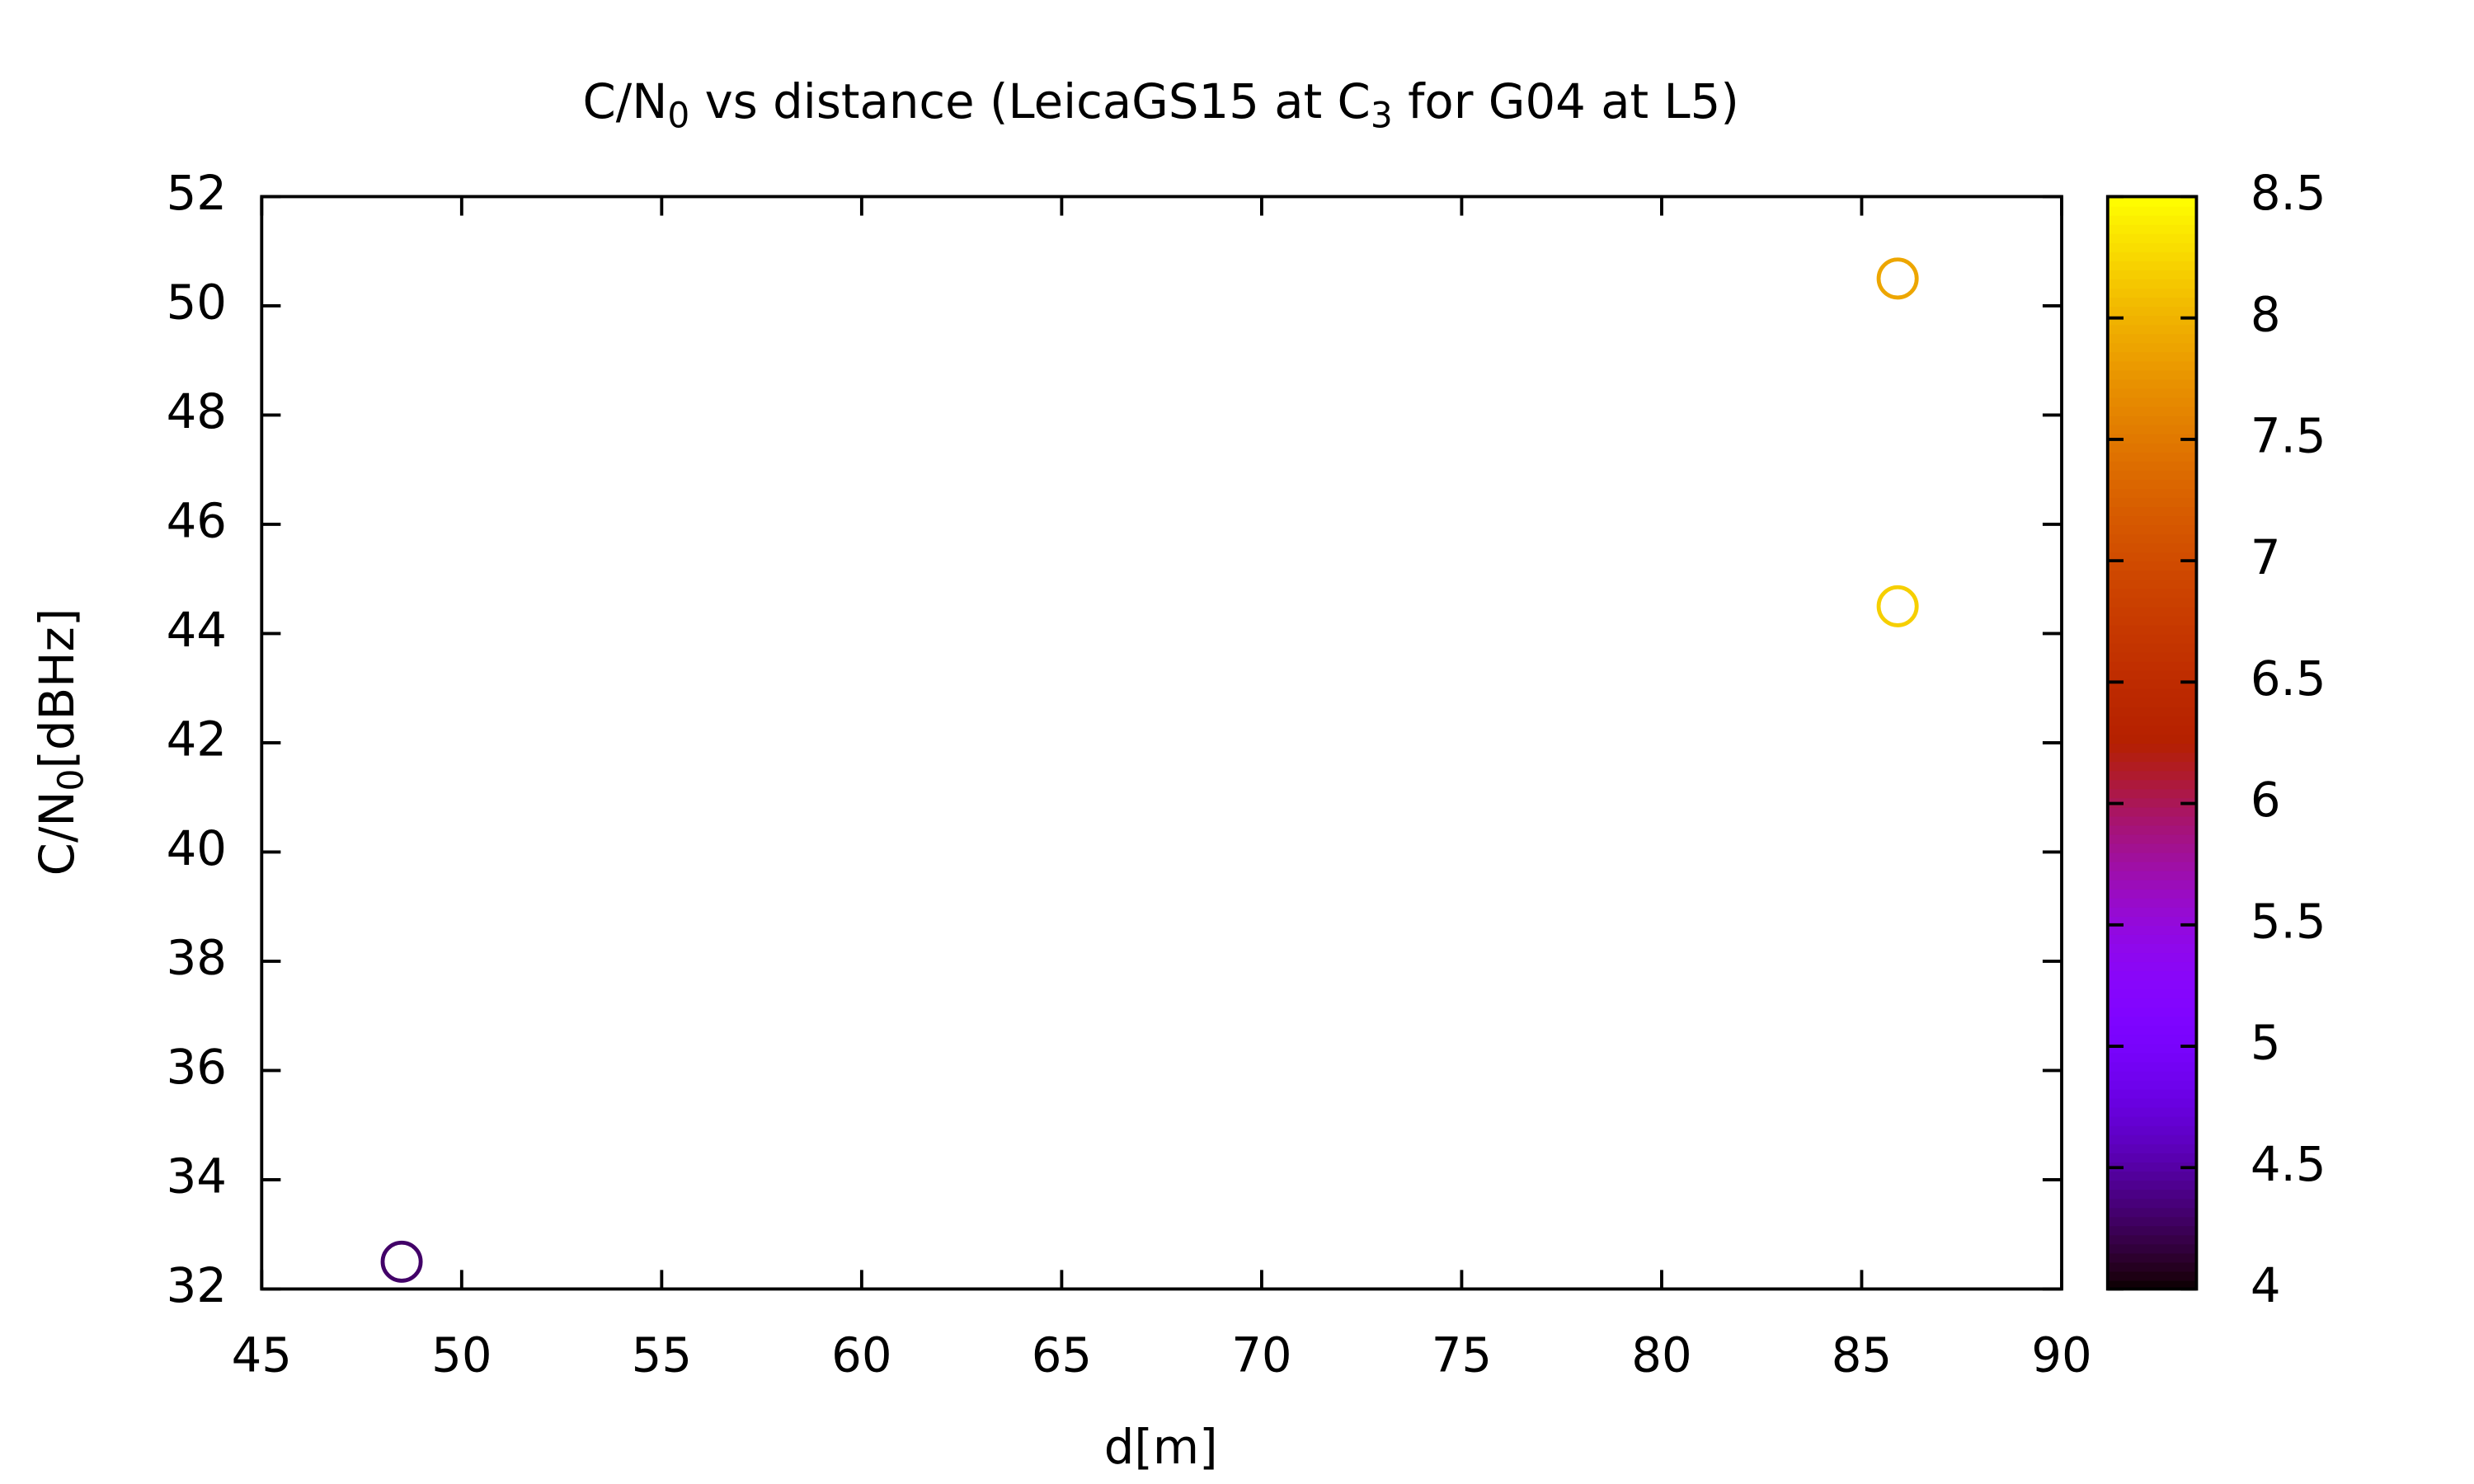 The image size is (2474, 1484). What do you see at coordinates (1462, 1355) in the screenshot?
I see `x-tick-label: 75` at bounding box center [1462, 1355].